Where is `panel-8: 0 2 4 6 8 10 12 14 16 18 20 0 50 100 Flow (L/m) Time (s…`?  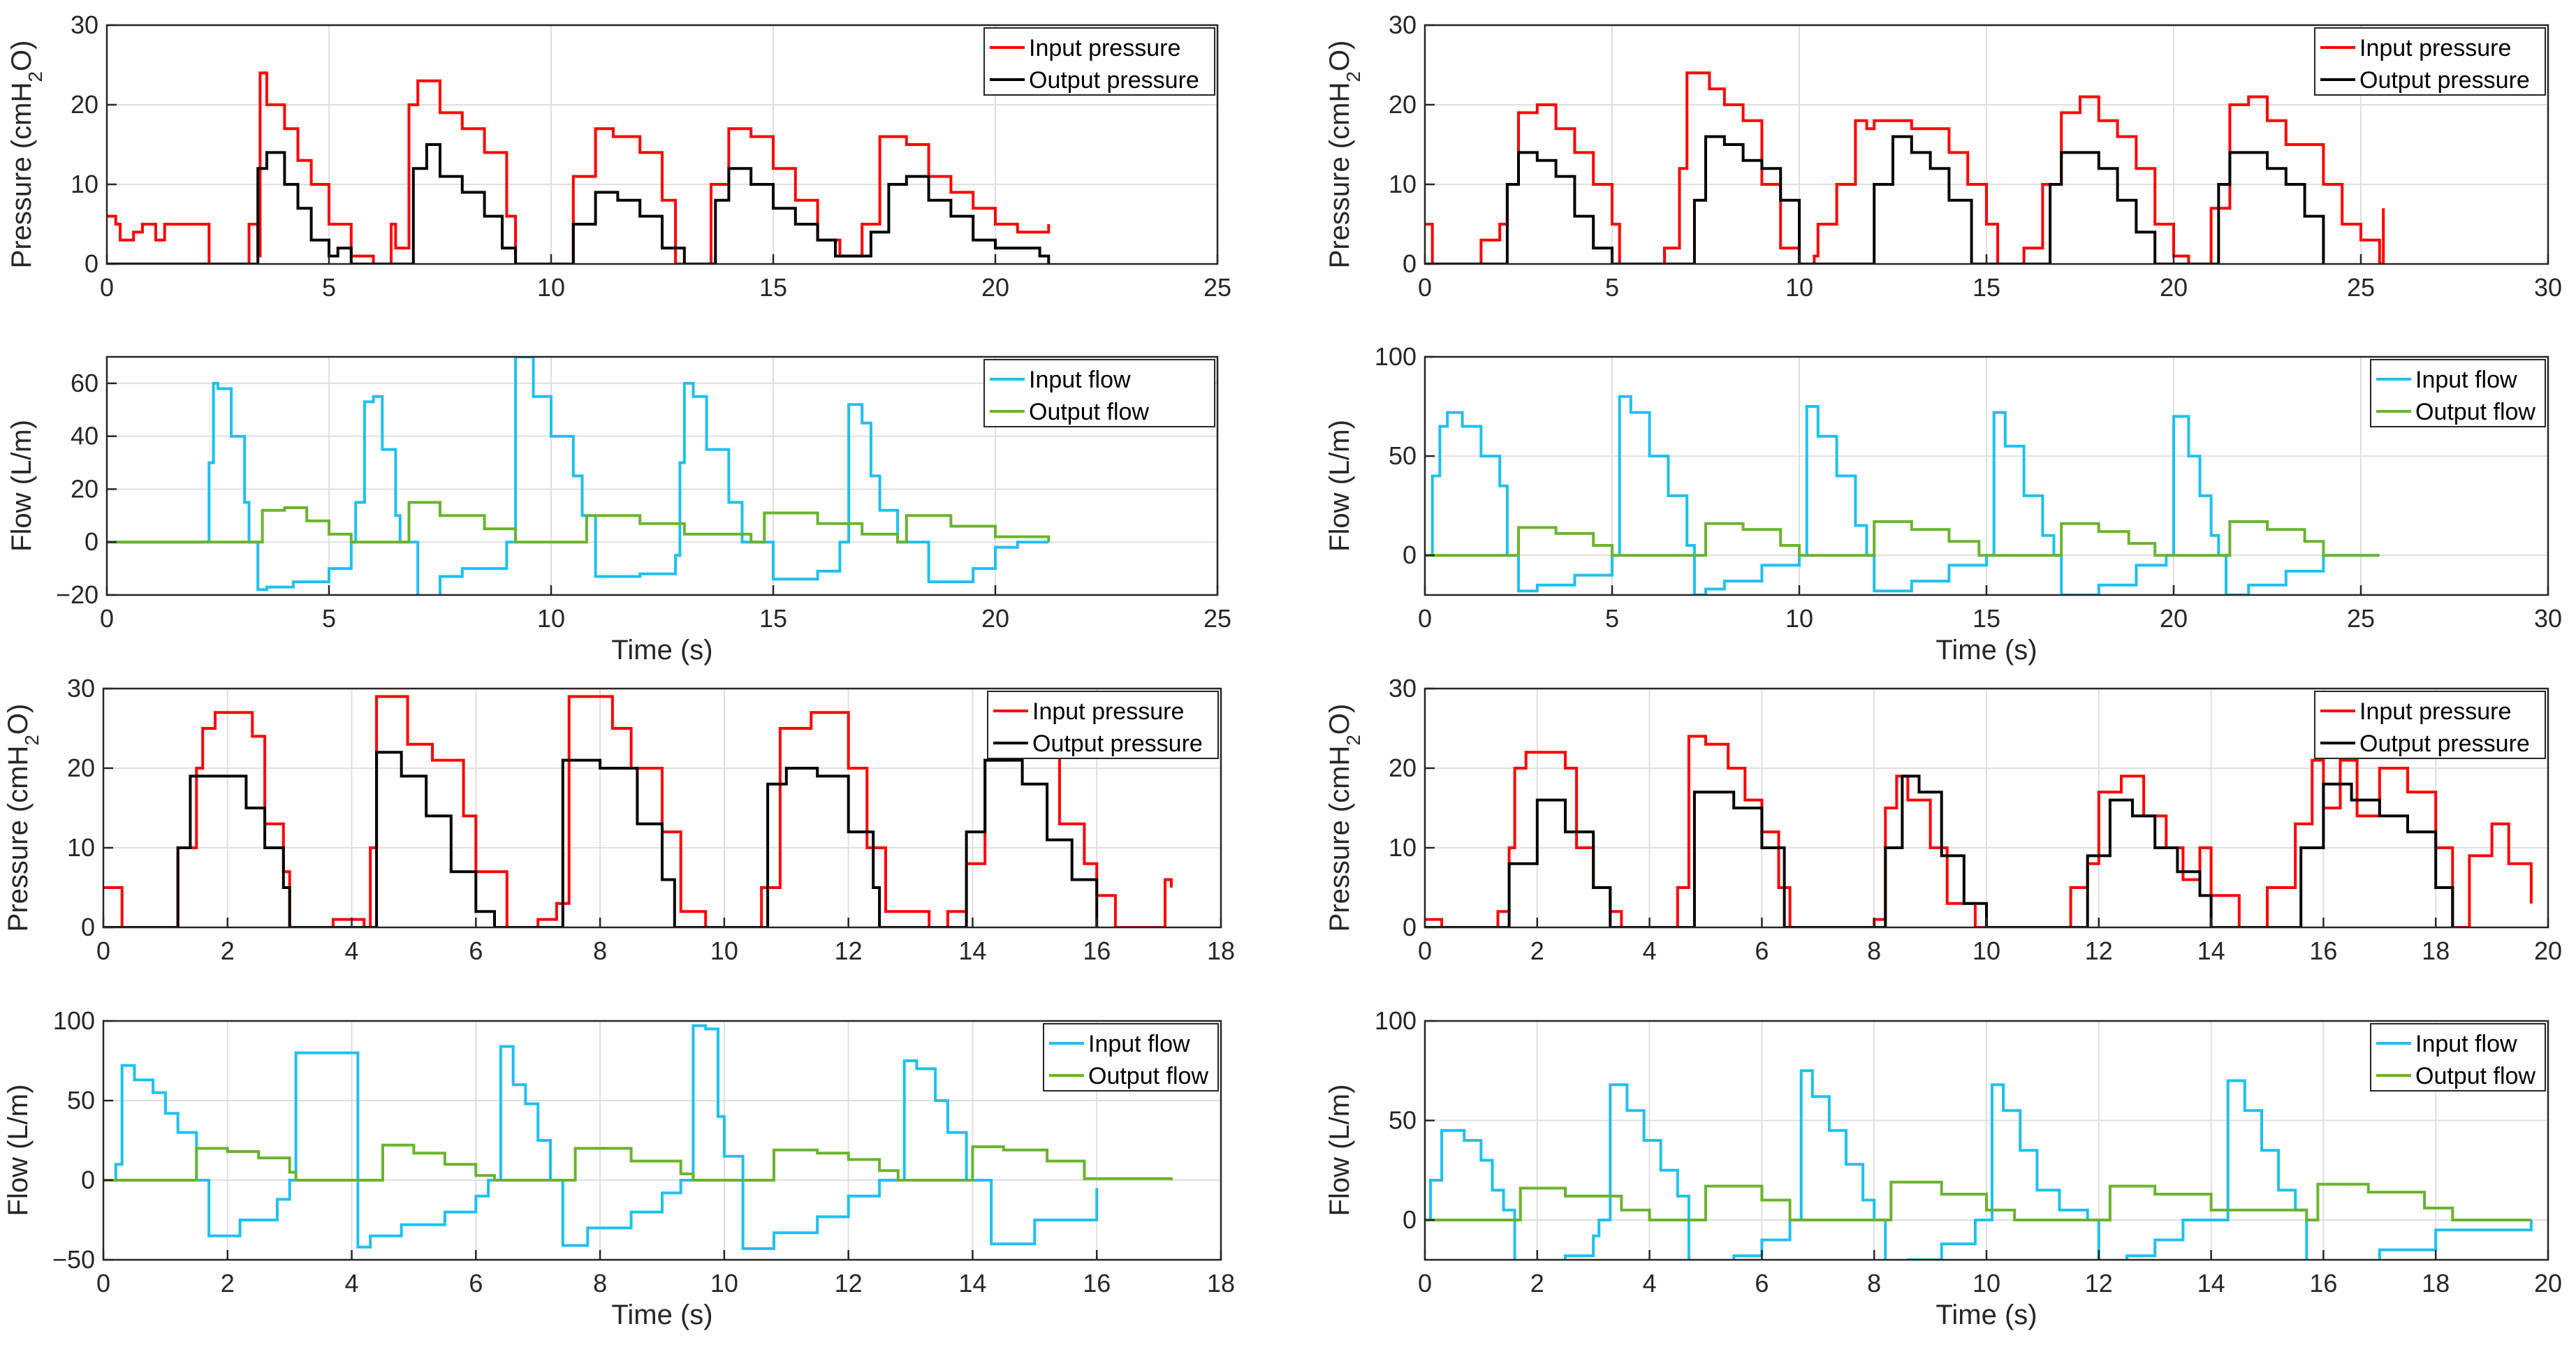
panel-8: 0 2 4 6 8 10 12 14 16 18 20 0 50 100 Flow (L/m) Time (s… is located at coordinates (1943, 1168).